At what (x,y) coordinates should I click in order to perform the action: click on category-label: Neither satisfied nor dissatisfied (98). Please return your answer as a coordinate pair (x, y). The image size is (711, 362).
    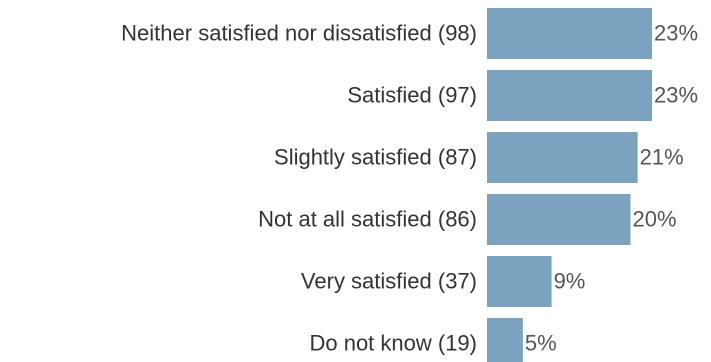
    Looking at the image, I should click on (299, 32).